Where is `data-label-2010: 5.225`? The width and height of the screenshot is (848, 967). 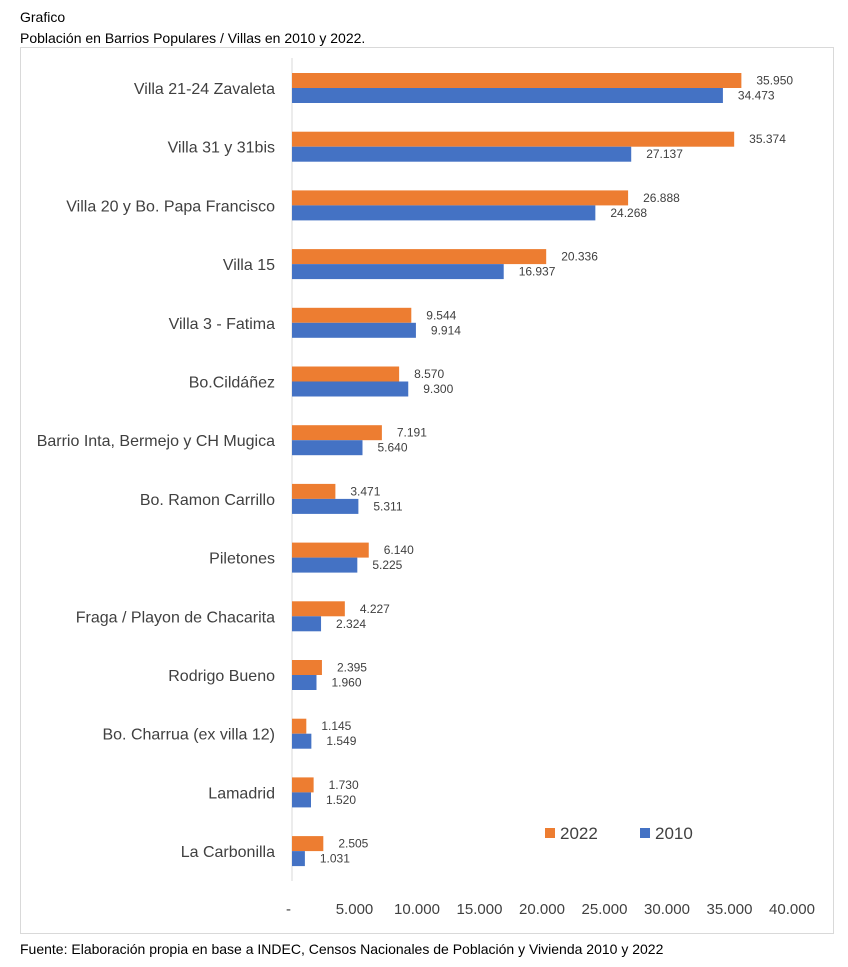 data-label-2010: 5.225 is located at coordinates (387, 565).